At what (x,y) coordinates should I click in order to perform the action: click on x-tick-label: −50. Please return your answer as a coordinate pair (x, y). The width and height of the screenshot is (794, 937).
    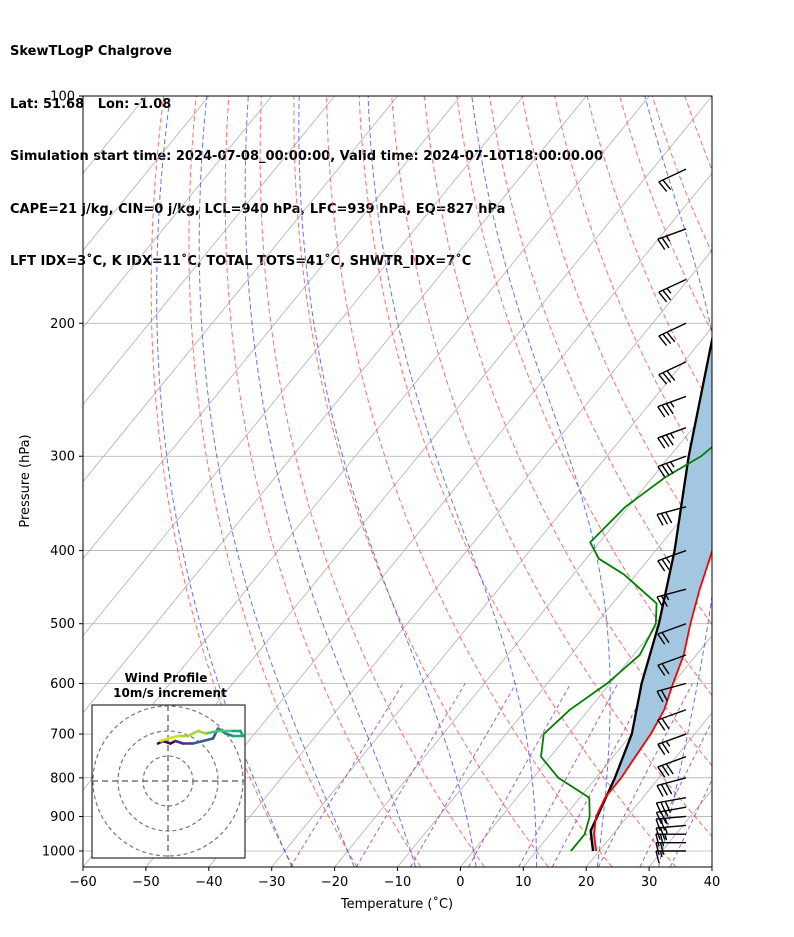
    Looking at the image, I should click on (145, 882).